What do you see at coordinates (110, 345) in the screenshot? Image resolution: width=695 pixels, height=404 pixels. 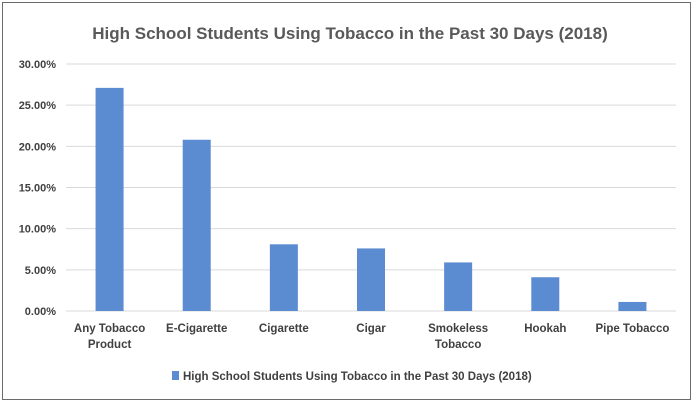 I see `x-tick-label: Product` at bounding box center [110, 345].